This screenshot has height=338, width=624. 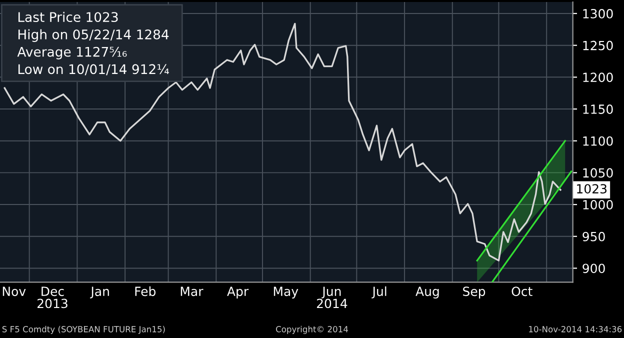 I want to click on annotation: Low on 10/01/14 912¹⁄₄, so click(x=93, y=70).